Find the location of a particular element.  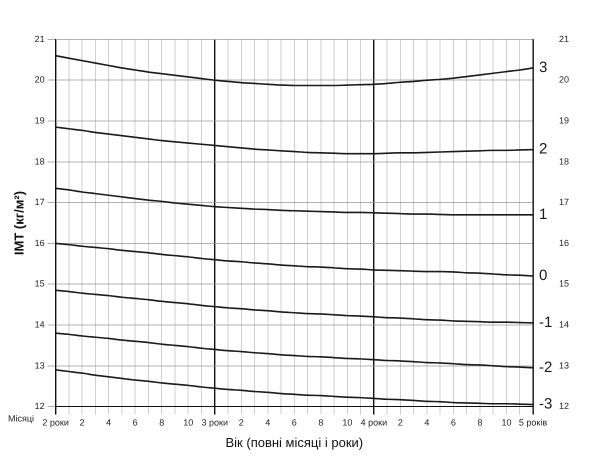

y-tick-label: 16 is located at coordinates (39, 243).